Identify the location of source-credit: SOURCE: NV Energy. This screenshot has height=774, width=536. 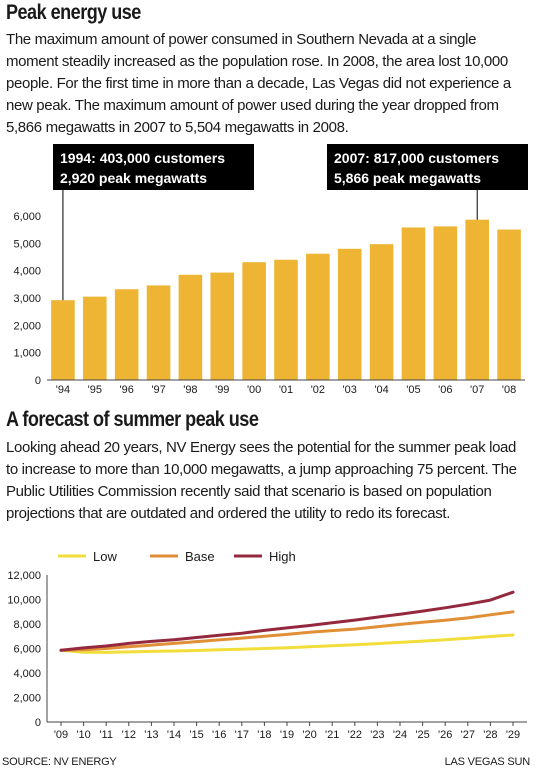
(59, 762).